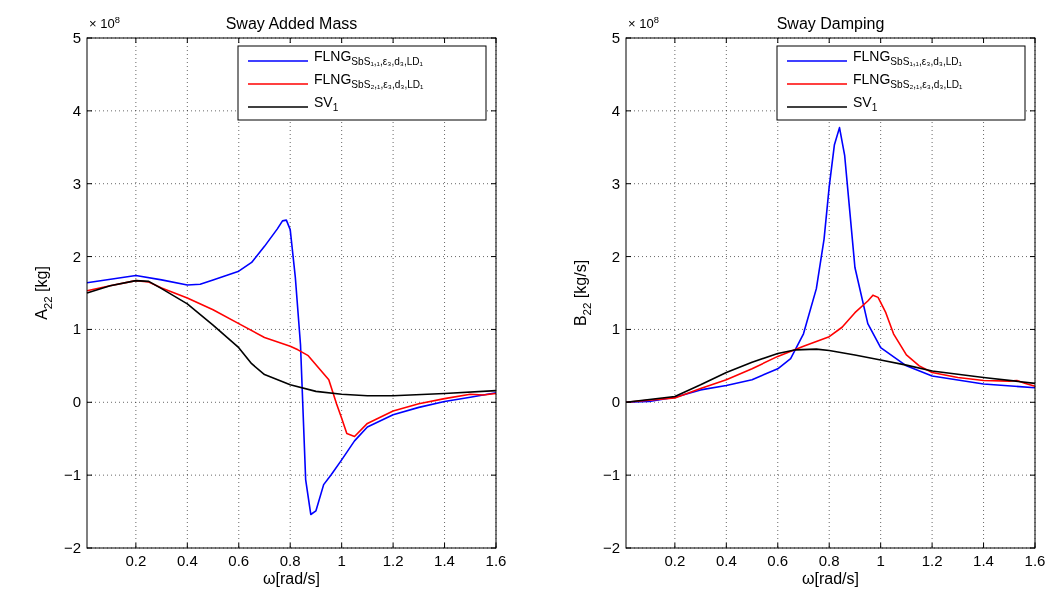 The image size is (1057, 596). I want to click on line-series, so click(291, 358).